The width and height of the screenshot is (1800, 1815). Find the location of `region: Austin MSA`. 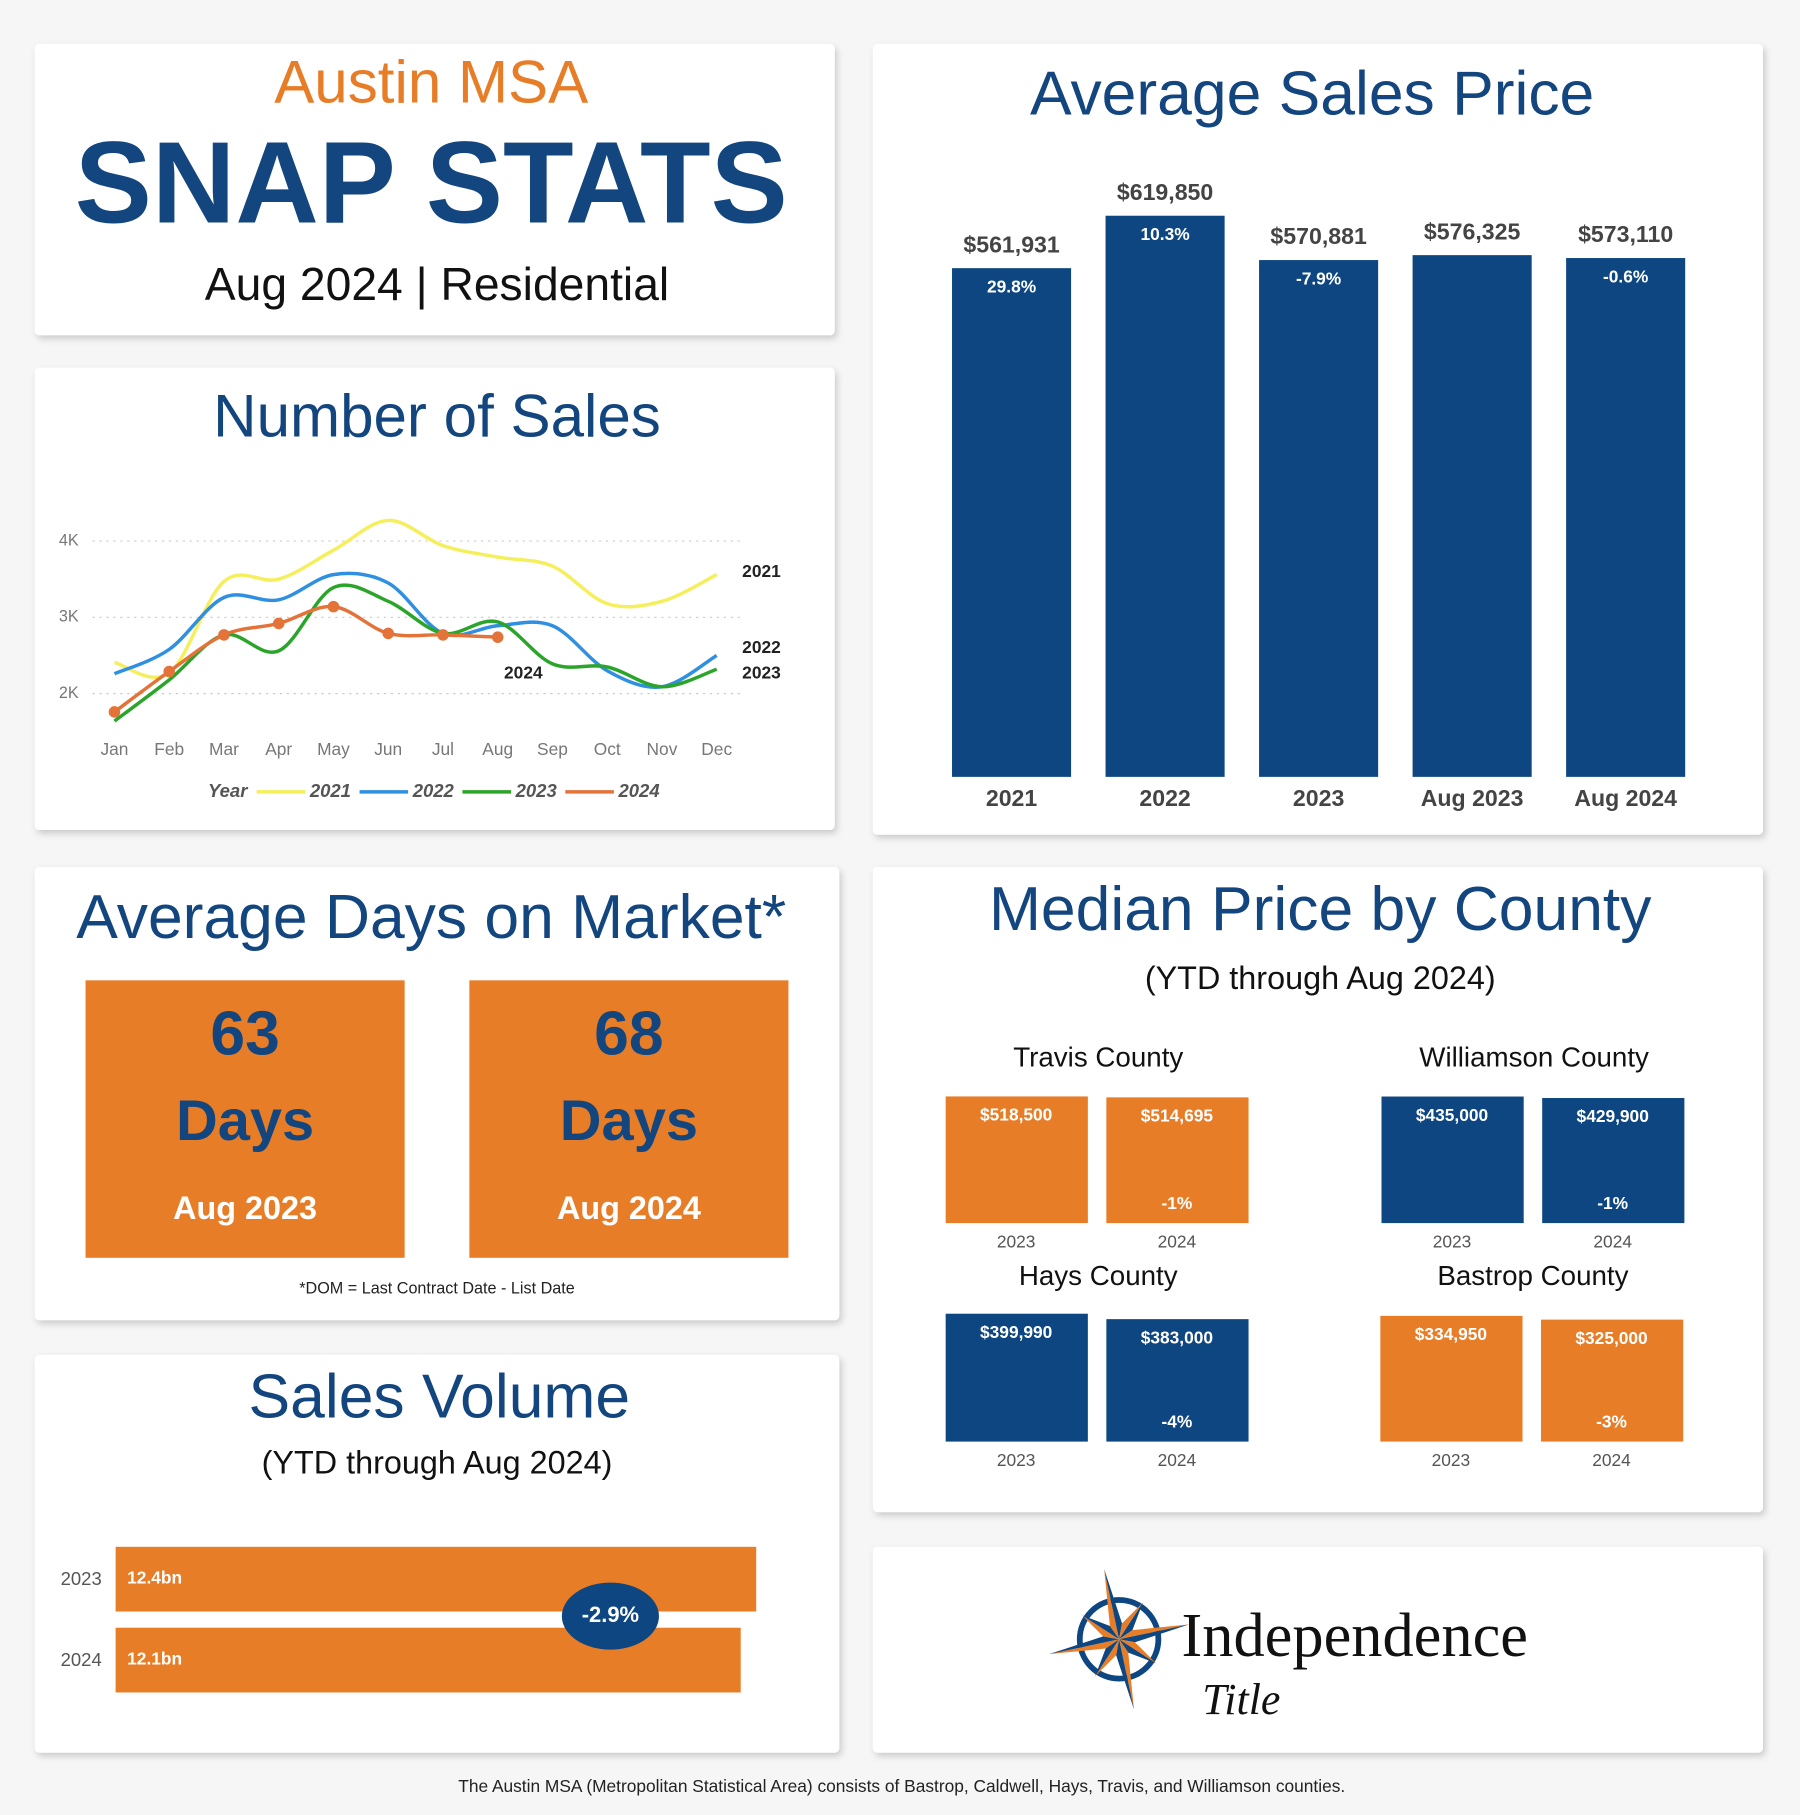

region: Austin MSA is located at coordinates (431, 82).